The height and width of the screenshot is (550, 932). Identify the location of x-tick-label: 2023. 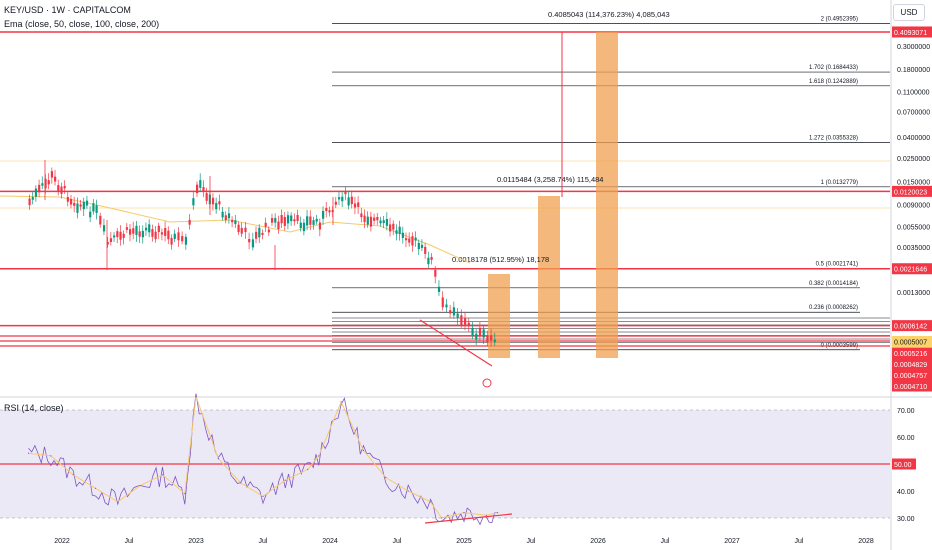
(196, 541).